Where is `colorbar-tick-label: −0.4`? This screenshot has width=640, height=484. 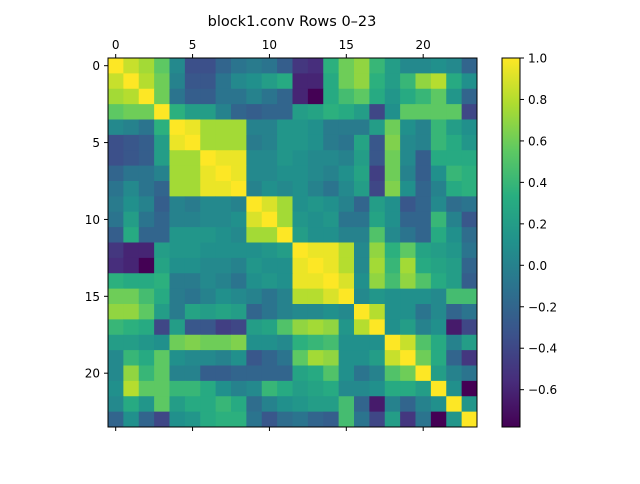
colorbar-tick-label: −0.4 is located at coordinates (542, 349).